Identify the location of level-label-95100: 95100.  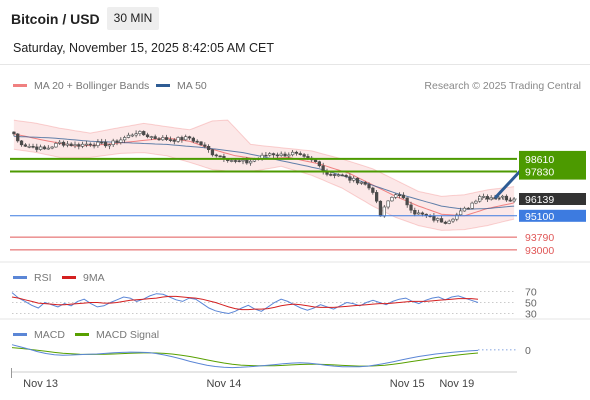
(539, 217).